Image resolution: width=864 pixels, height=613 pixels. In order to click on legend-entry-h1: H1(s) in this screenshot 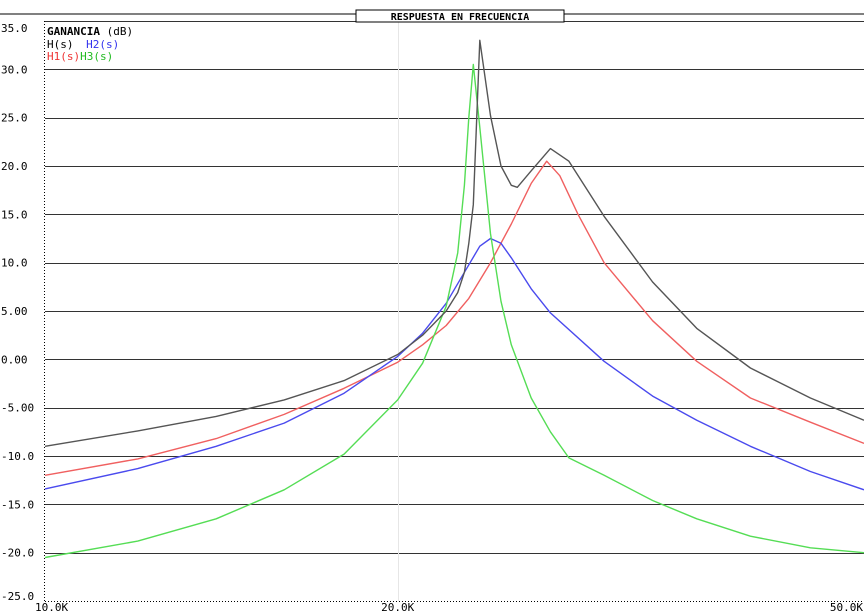, I will do `click(63, 56)`.